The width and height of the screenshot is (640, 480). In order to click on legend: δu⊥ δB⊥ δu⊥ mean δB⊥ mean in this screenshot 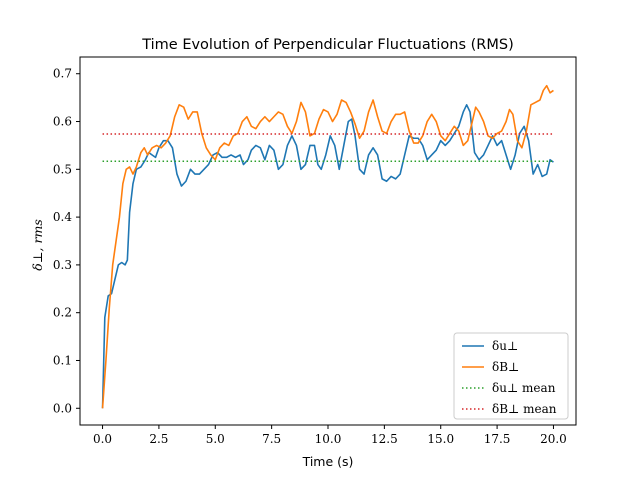, I will do `click(511, 376)`.